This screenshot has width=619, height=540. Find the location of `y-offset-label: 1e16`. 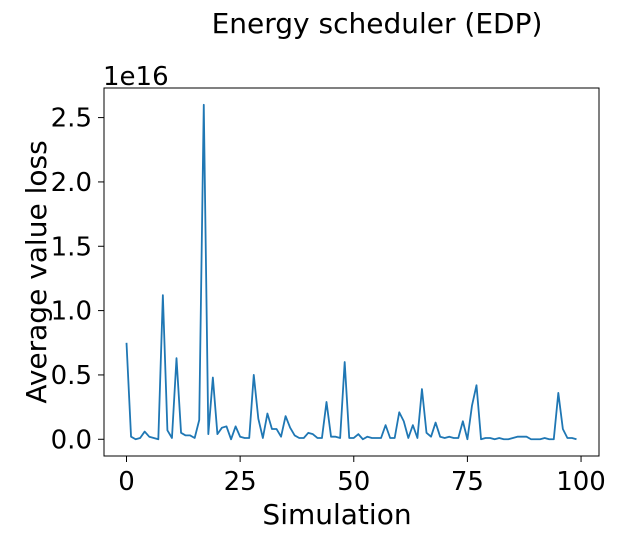

y-offset-label: 1e16 is located at coordinates (136, 77).